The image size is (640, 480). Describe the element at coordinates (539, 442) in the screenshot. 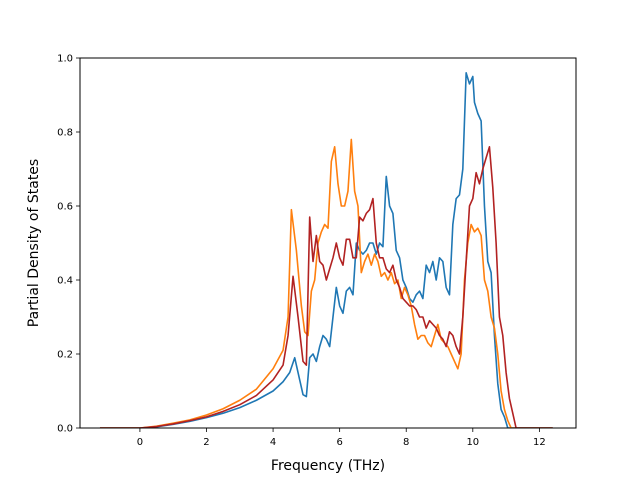

I see `x-tick-label: 12` at that location.